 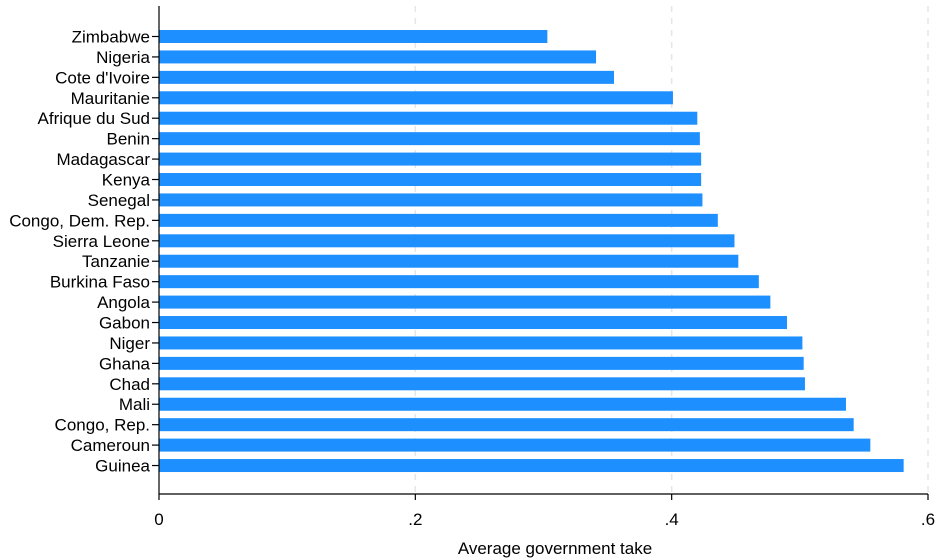 What do you see at coordinates (555, 548) in the screenshot?
I see `x-axis-title: Average government take` at bounding box center [555, 548].